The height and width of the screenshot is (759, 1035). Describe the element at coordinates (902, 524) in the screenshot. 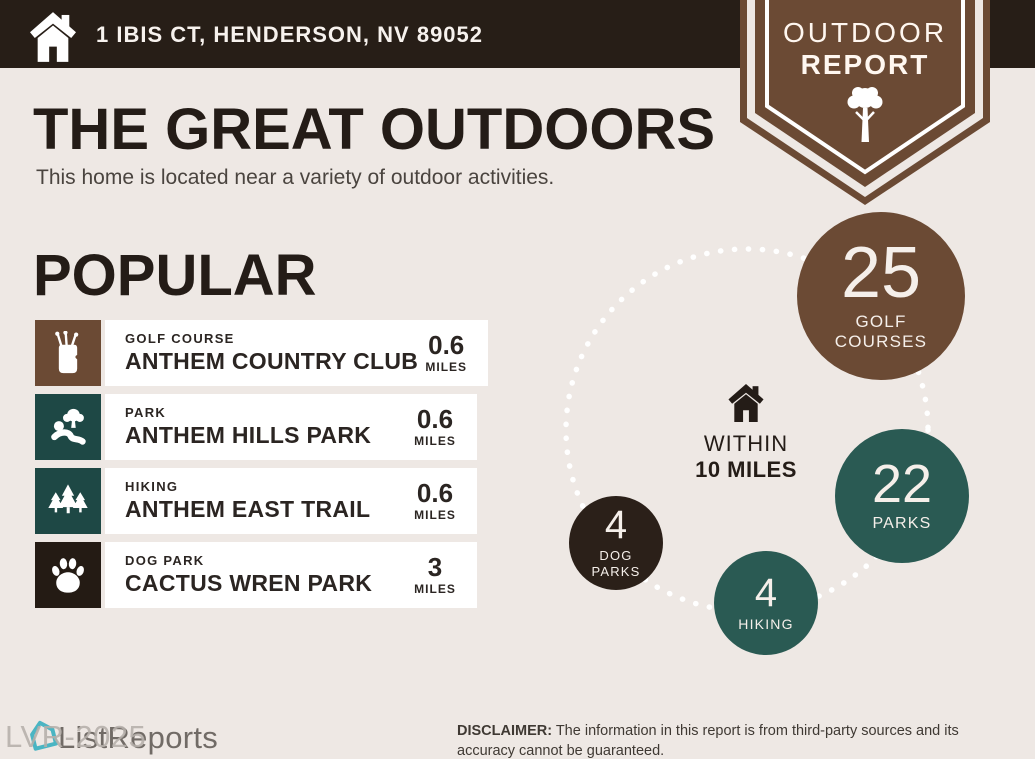

I see `bubble-label: PARKS` at that location.